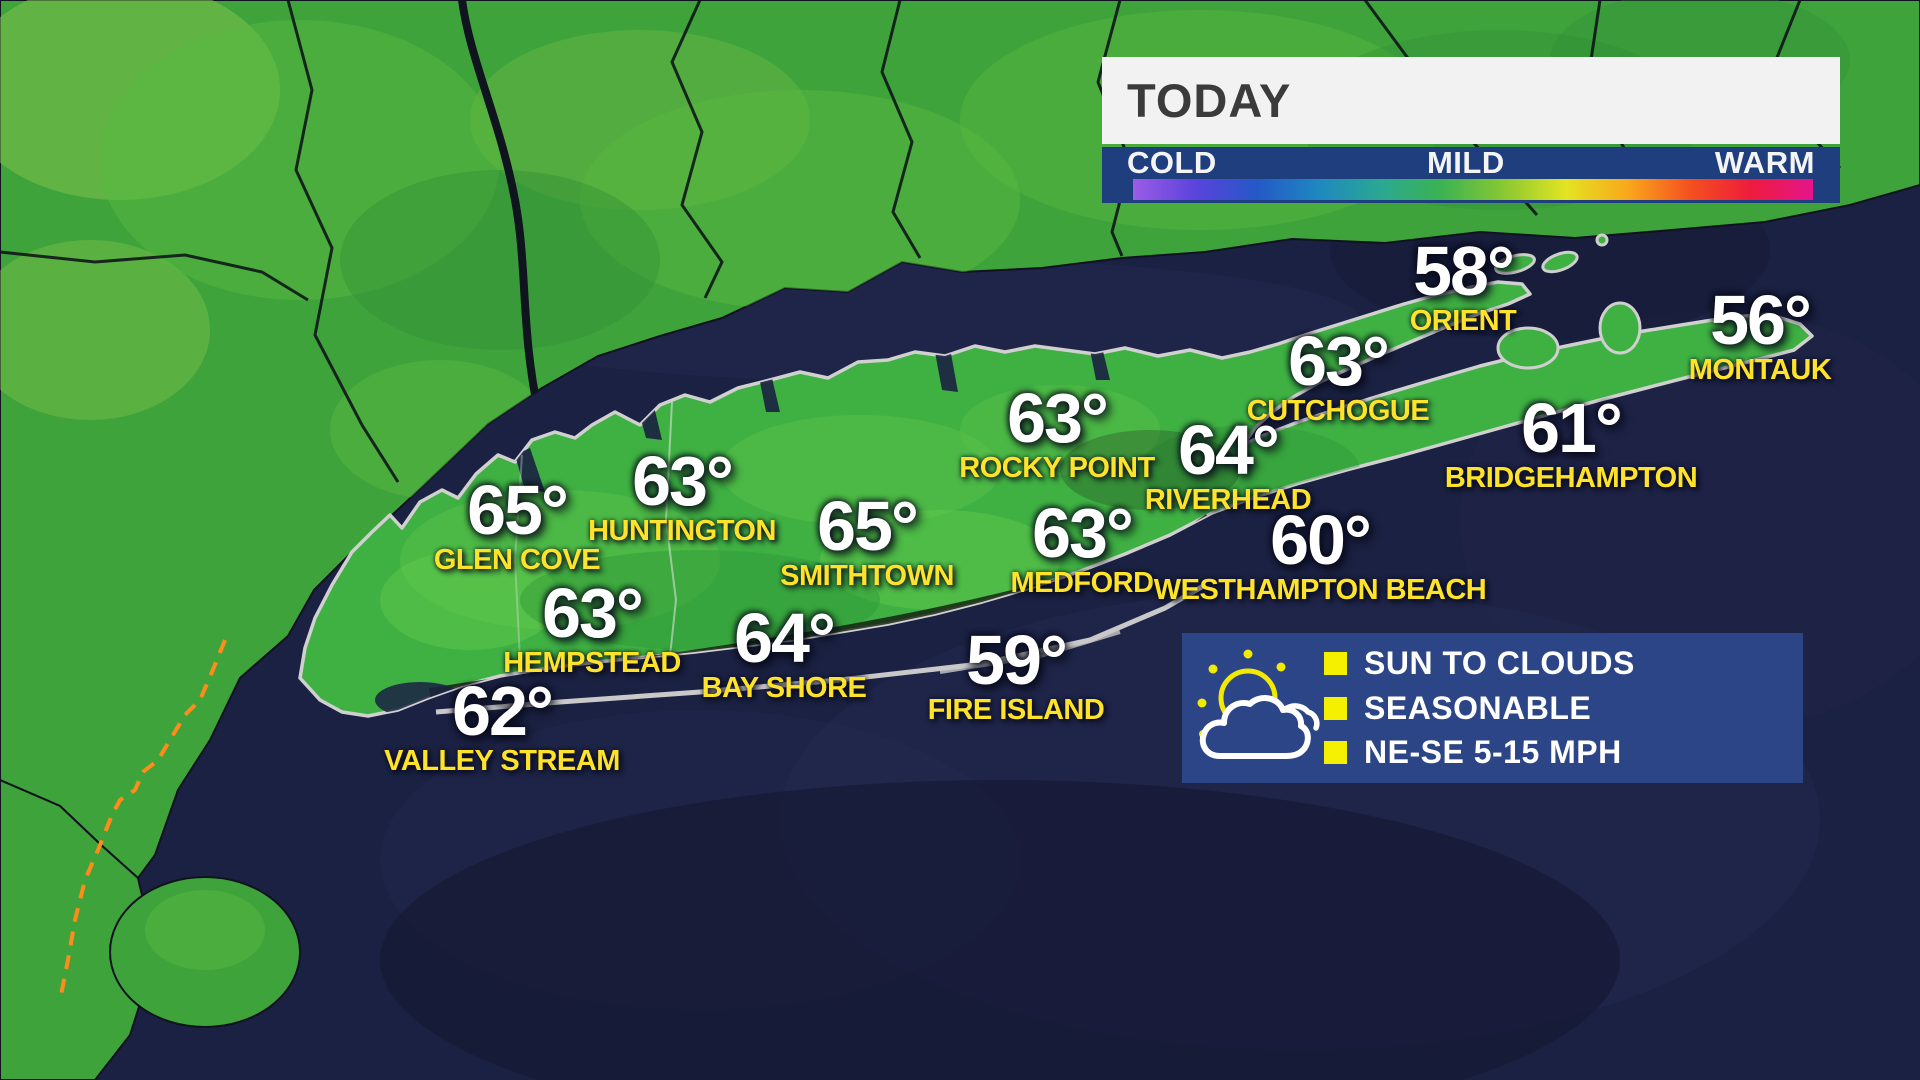 This screenshot has width=1920, height=1080. I want to click on city-name: BAY SHORE, so click(784, 688).